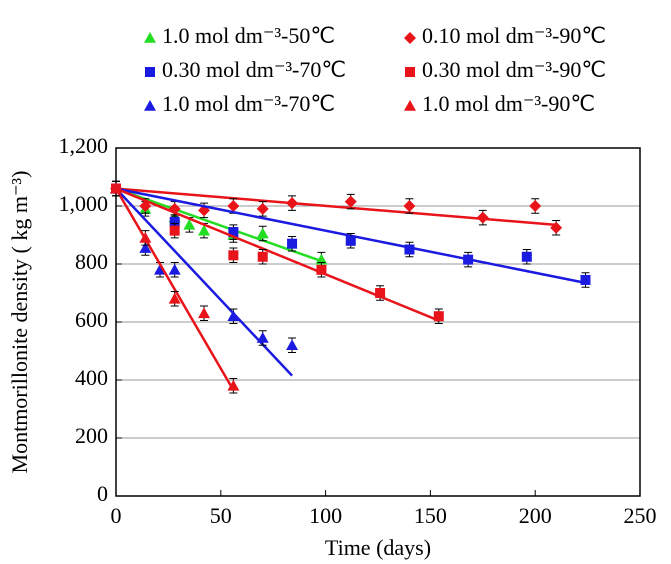 This screenshot has height=564, width=671. What do you see at coordinates (91, 319) in the screenshot?
I see `y-tick-label: 600` at bounding box center [91, 319].